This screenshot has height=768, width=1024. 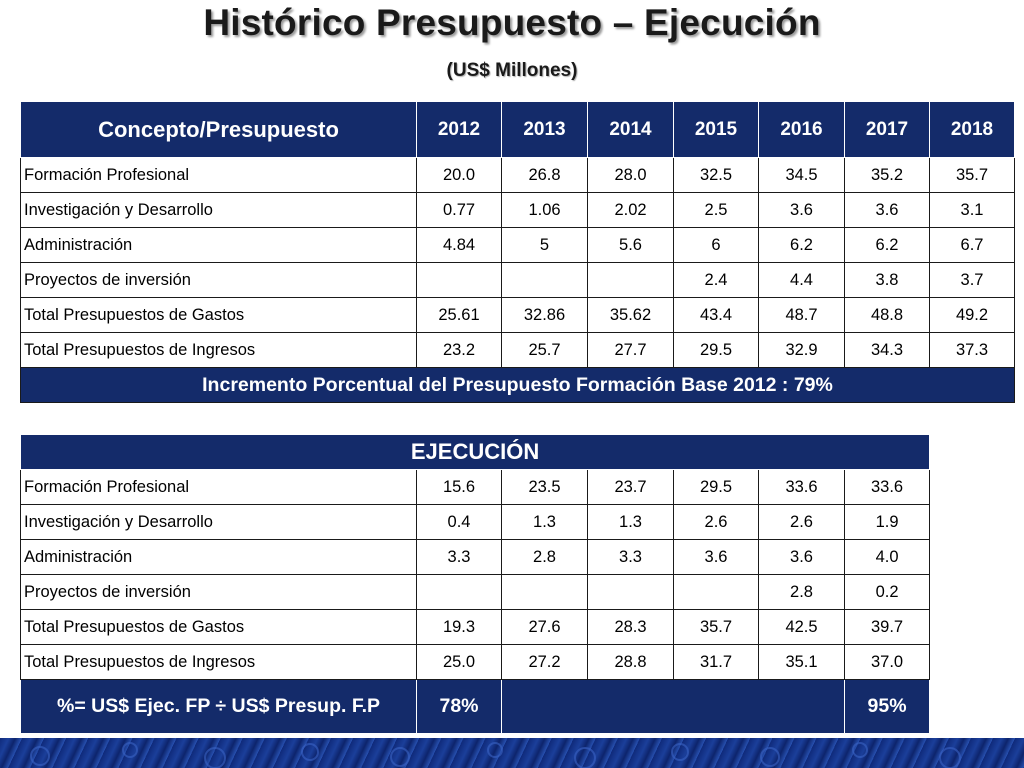 I want to click on cell-value: 23.7, so click(x=630, y=487).